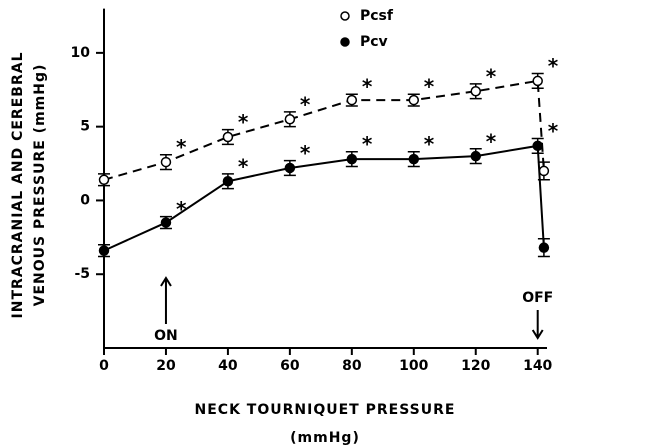 Image resolution: width=645 pixels, height=447 pixels. I want to click on x-axis-label: (mmHg), so click(325, 438).